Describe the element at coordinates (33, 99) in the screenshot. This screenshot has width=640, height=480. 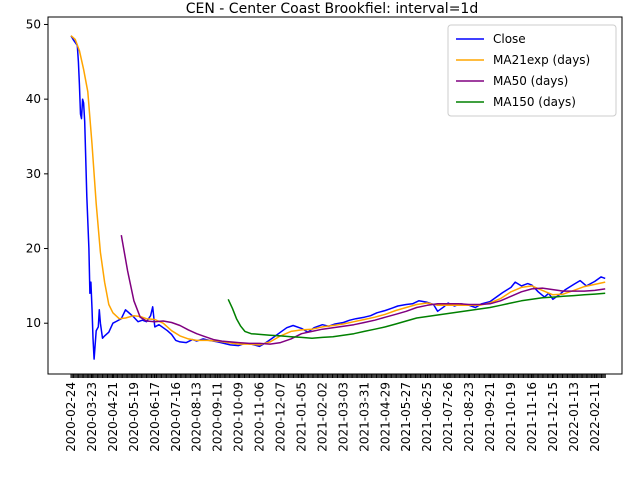
I see `y-tick-label: 40` at that location.